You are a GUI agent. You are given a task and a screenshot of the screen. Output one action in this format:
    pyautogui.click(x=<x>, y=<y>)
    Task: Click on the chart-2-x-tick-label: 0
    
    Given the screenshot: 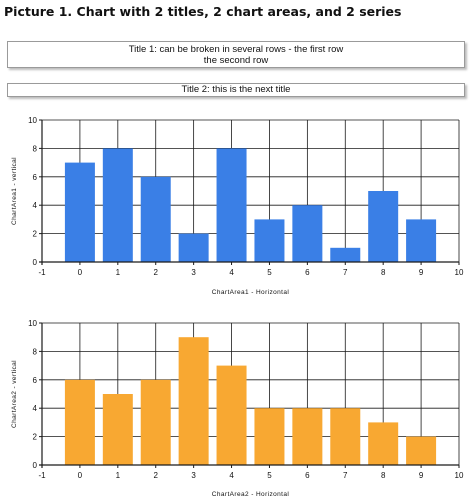 What is the action you would take?
    pyautogui.click(x=80, y=475)
    